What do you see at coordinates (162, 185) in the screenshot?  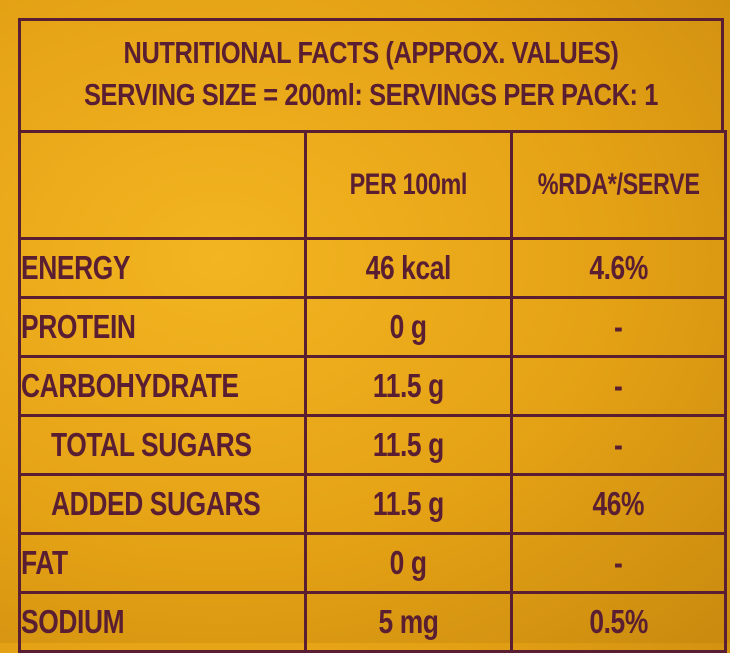 I see `header-nutrient` at bounding box center [162, 185].